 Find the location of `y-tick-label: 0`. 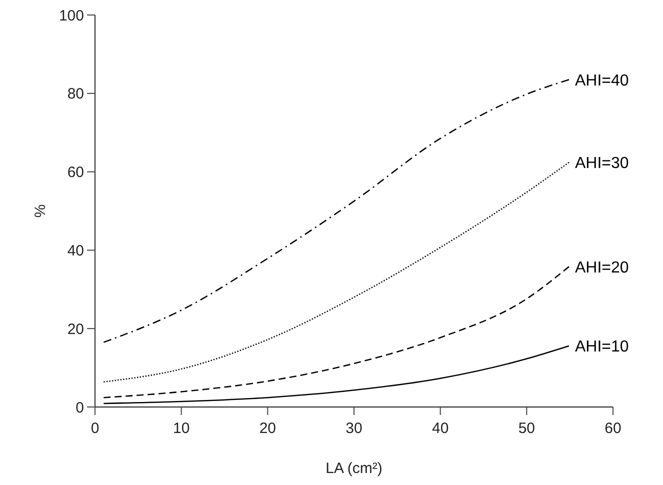

y-tick-label: 0 is located at coordinates (80, 407).